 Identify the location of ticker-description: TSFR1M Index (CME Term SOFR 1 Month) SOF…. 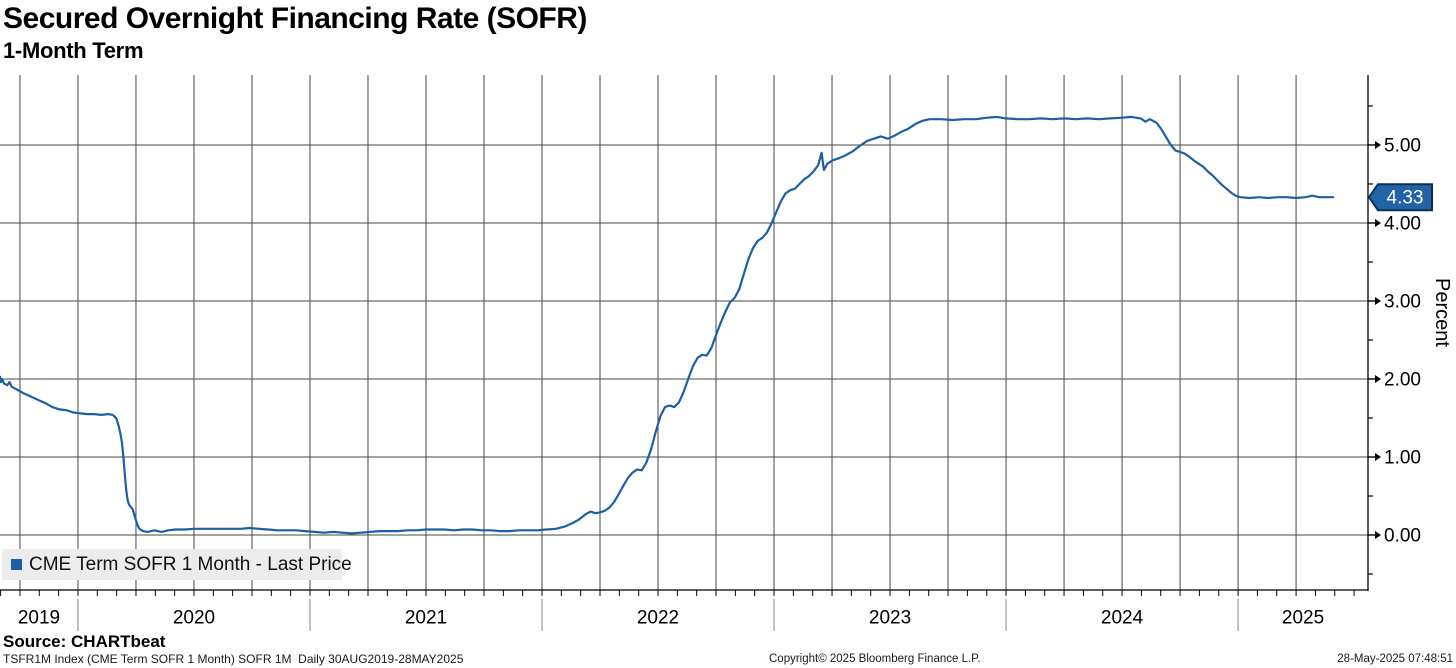
(233, 659).